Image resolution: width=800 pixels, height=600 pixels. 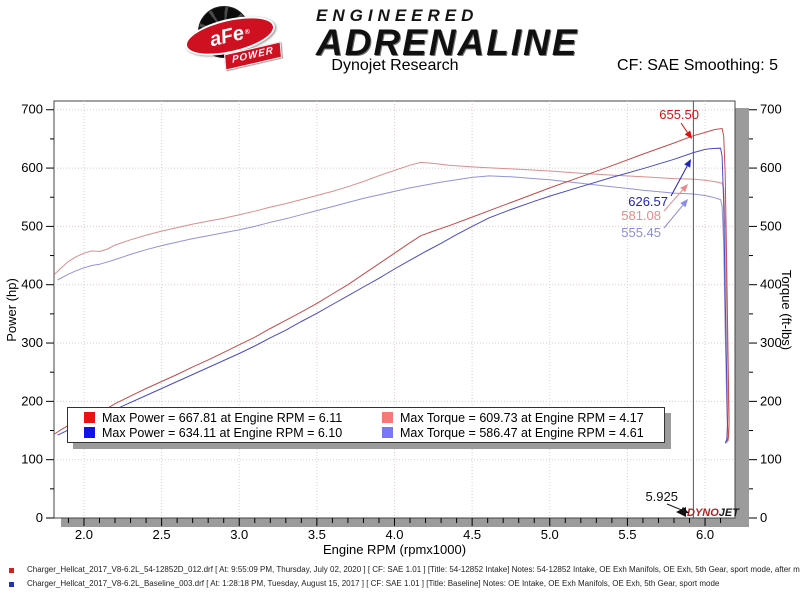 What do you see at coordinates (786, 310) in the screenshot?
I see `y-axis-title-right: Torque (ft-lbs)` at bounding box center [786, 310].